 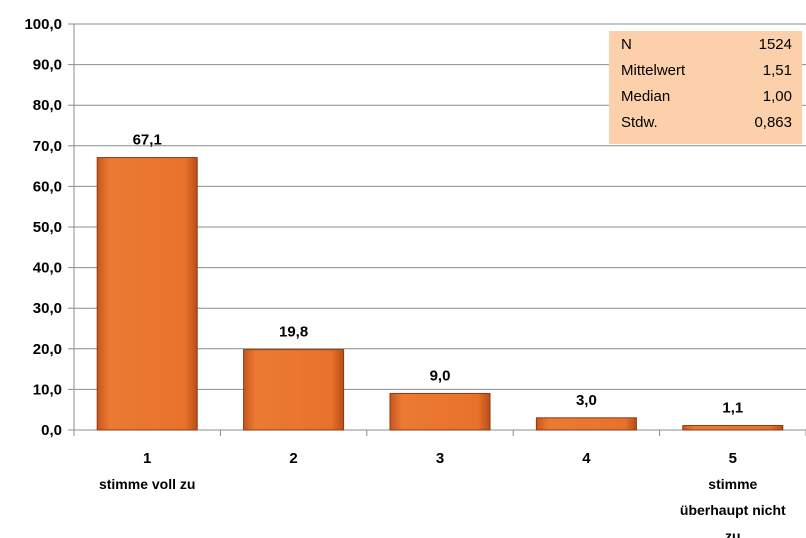 What do you see at coordinates (733, 510) in the screenshot?
I see `x-category-sublabel: überhaupt nicht` at bounding box center [733, 510].